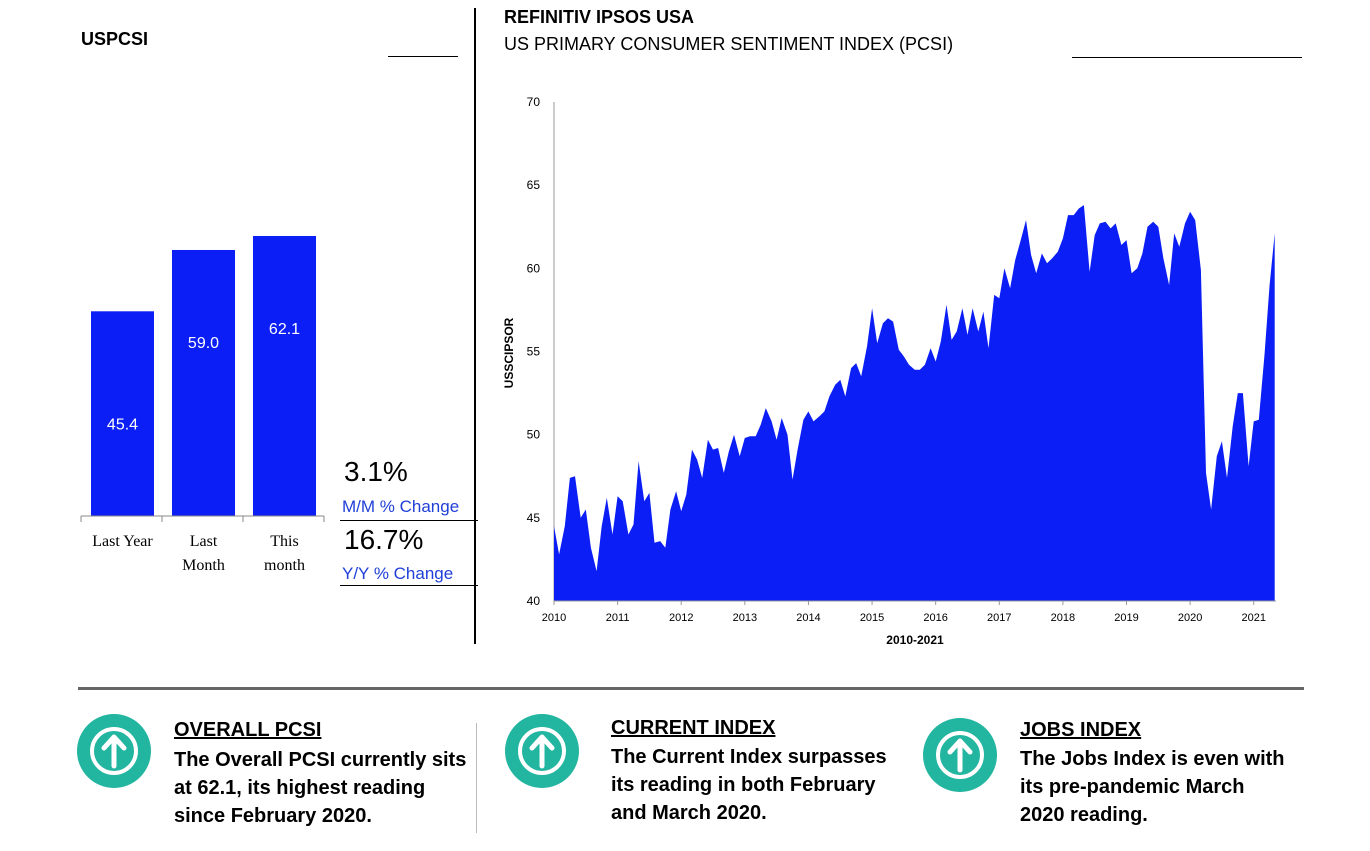  Describe the element at coordinates (534, 185) in the screenshot. I see `area-y-tick-label: 65` at that location.